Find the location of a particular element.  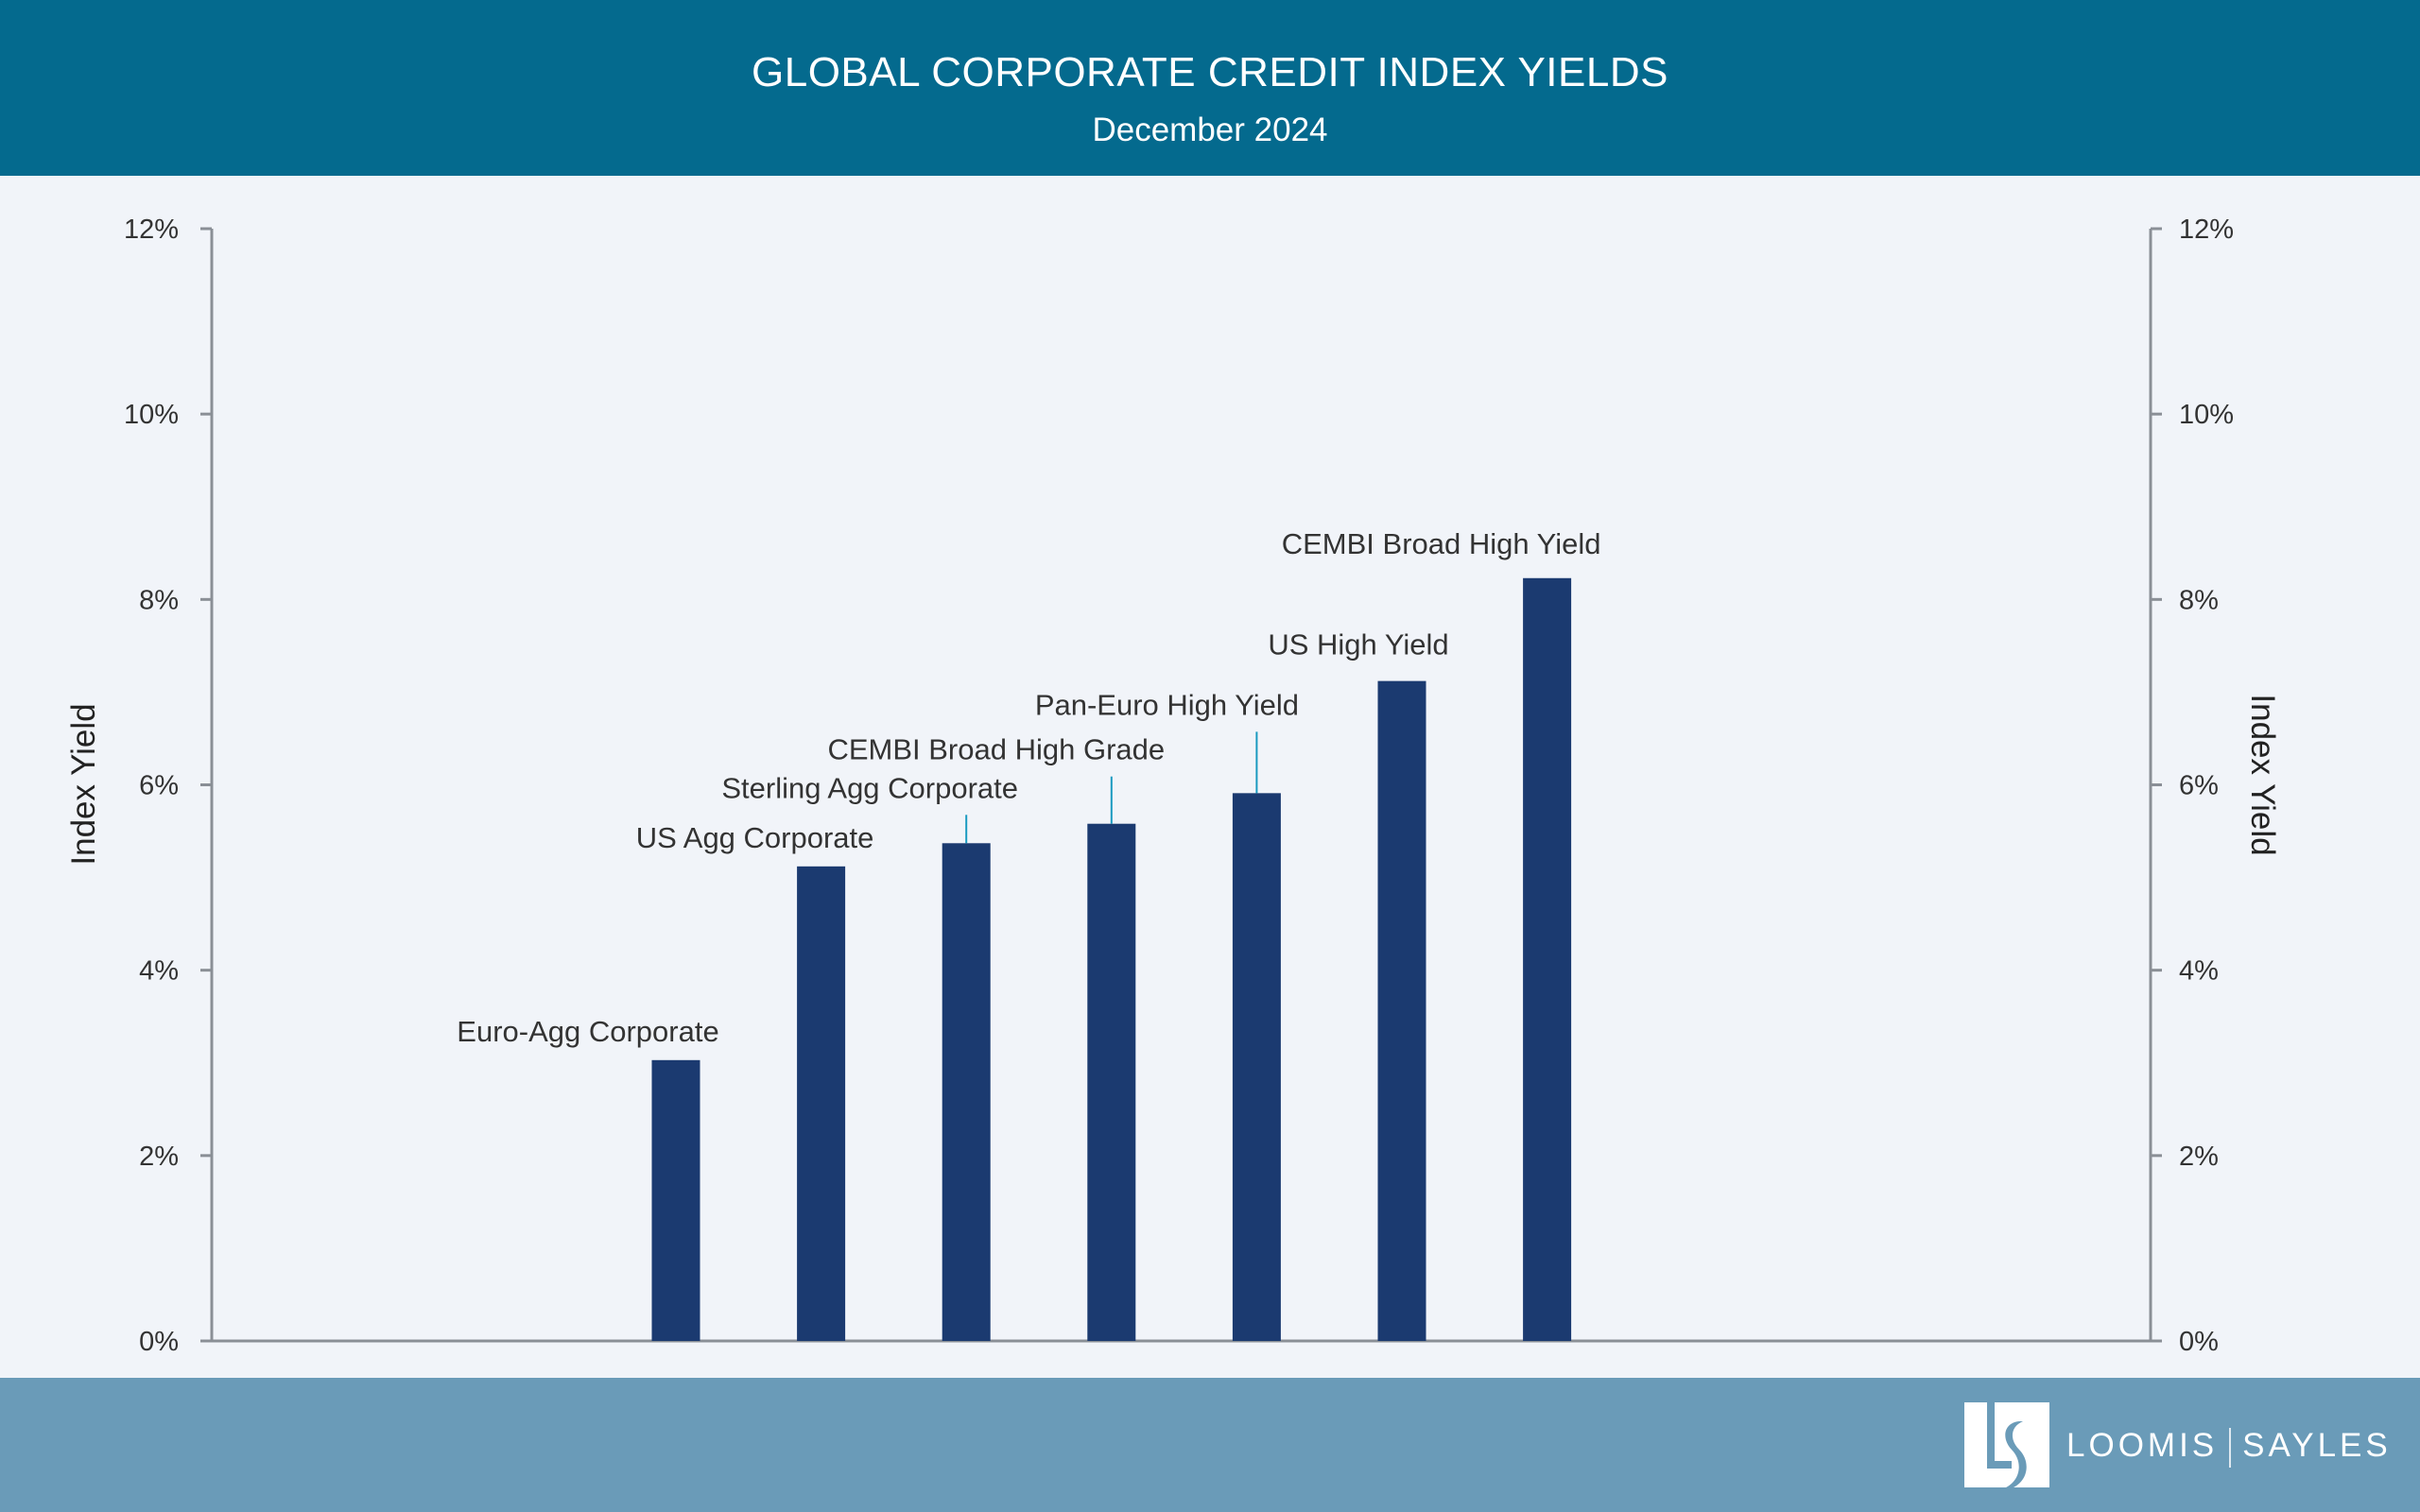

logo-divider is located at coordinates (2231, 1447).